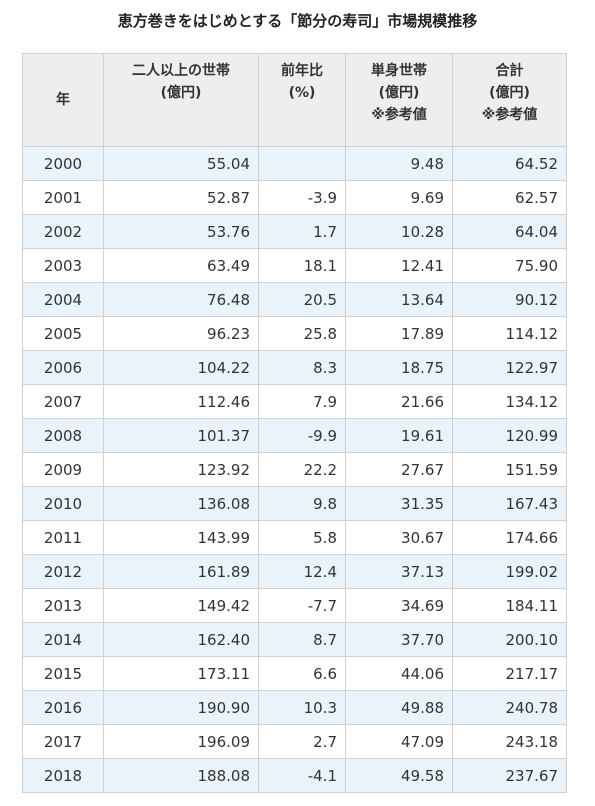 The height and width of the screenshot is (806, 595). What do you see at coordinates (399, 333) in the screenshot?
I see `value-cell: 17.89` at bounding box center [399, 333].